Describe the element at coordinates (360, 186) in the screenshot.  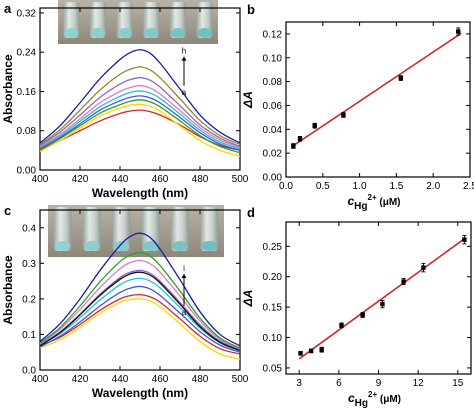
I see `x-tick-label: 1.0` at that location.